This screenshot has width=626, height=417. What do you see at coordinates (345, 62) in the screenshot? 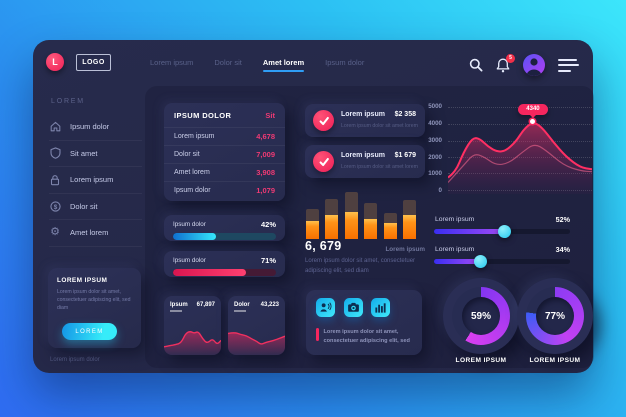
I see `nav-item-ipsum-dolor: Ipsum dolor` at bounding box center [345, 62].